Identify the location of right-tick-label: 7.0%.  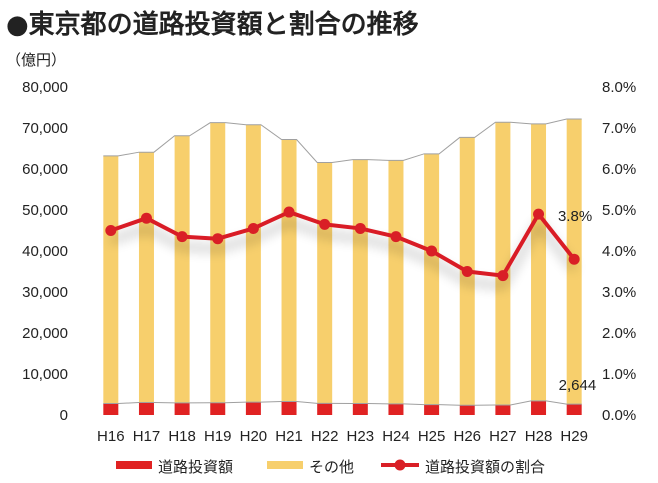
(619, 128).